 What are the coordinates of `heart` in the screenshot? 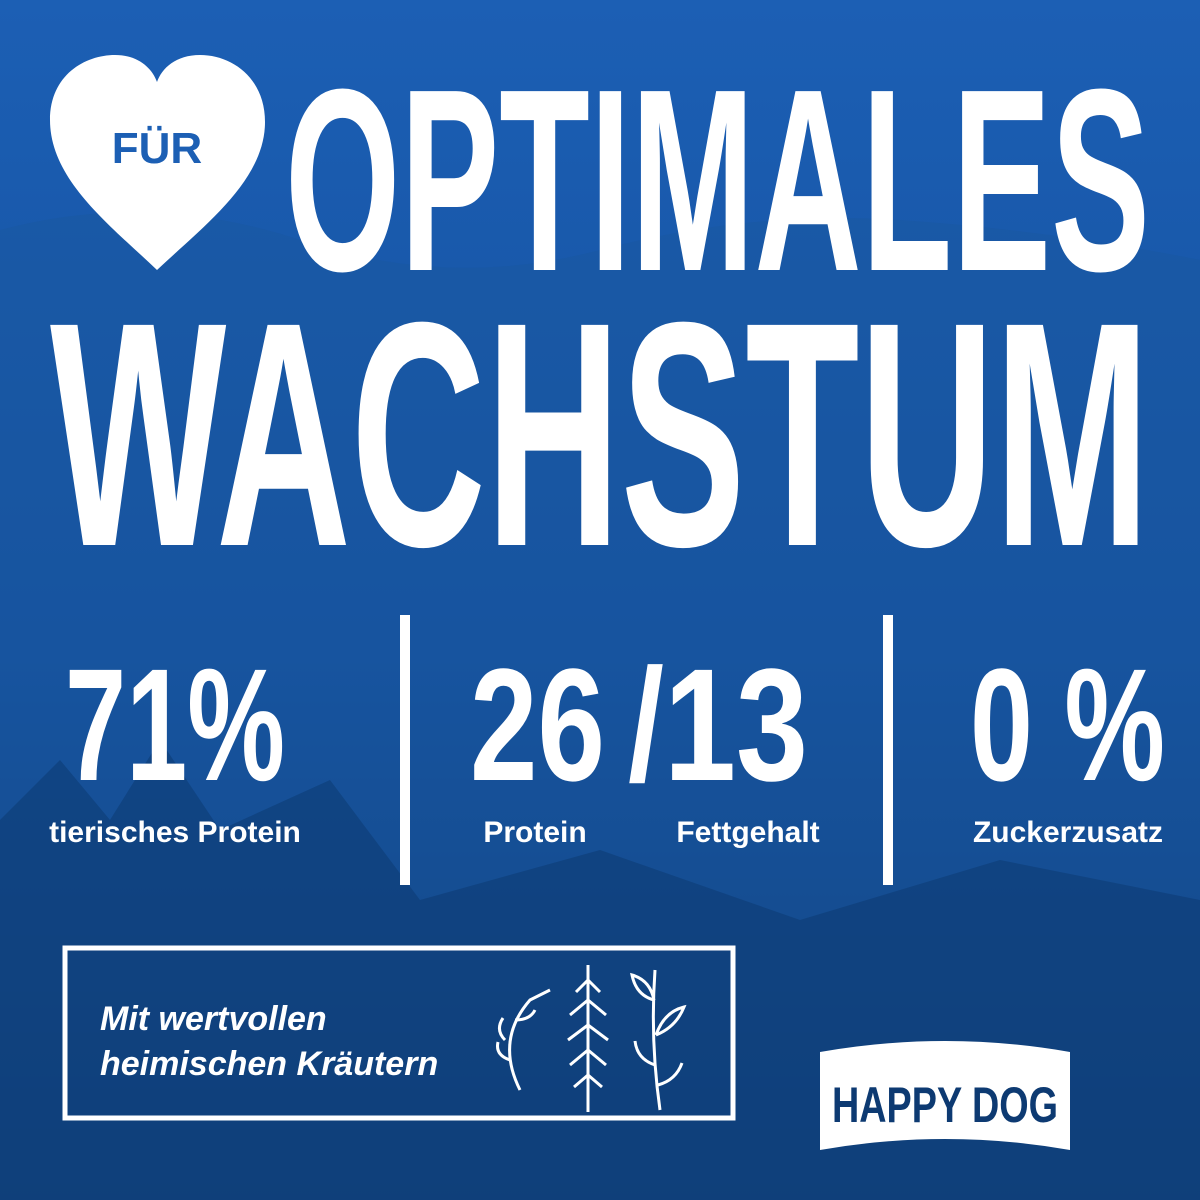 It's located at (157, 162).